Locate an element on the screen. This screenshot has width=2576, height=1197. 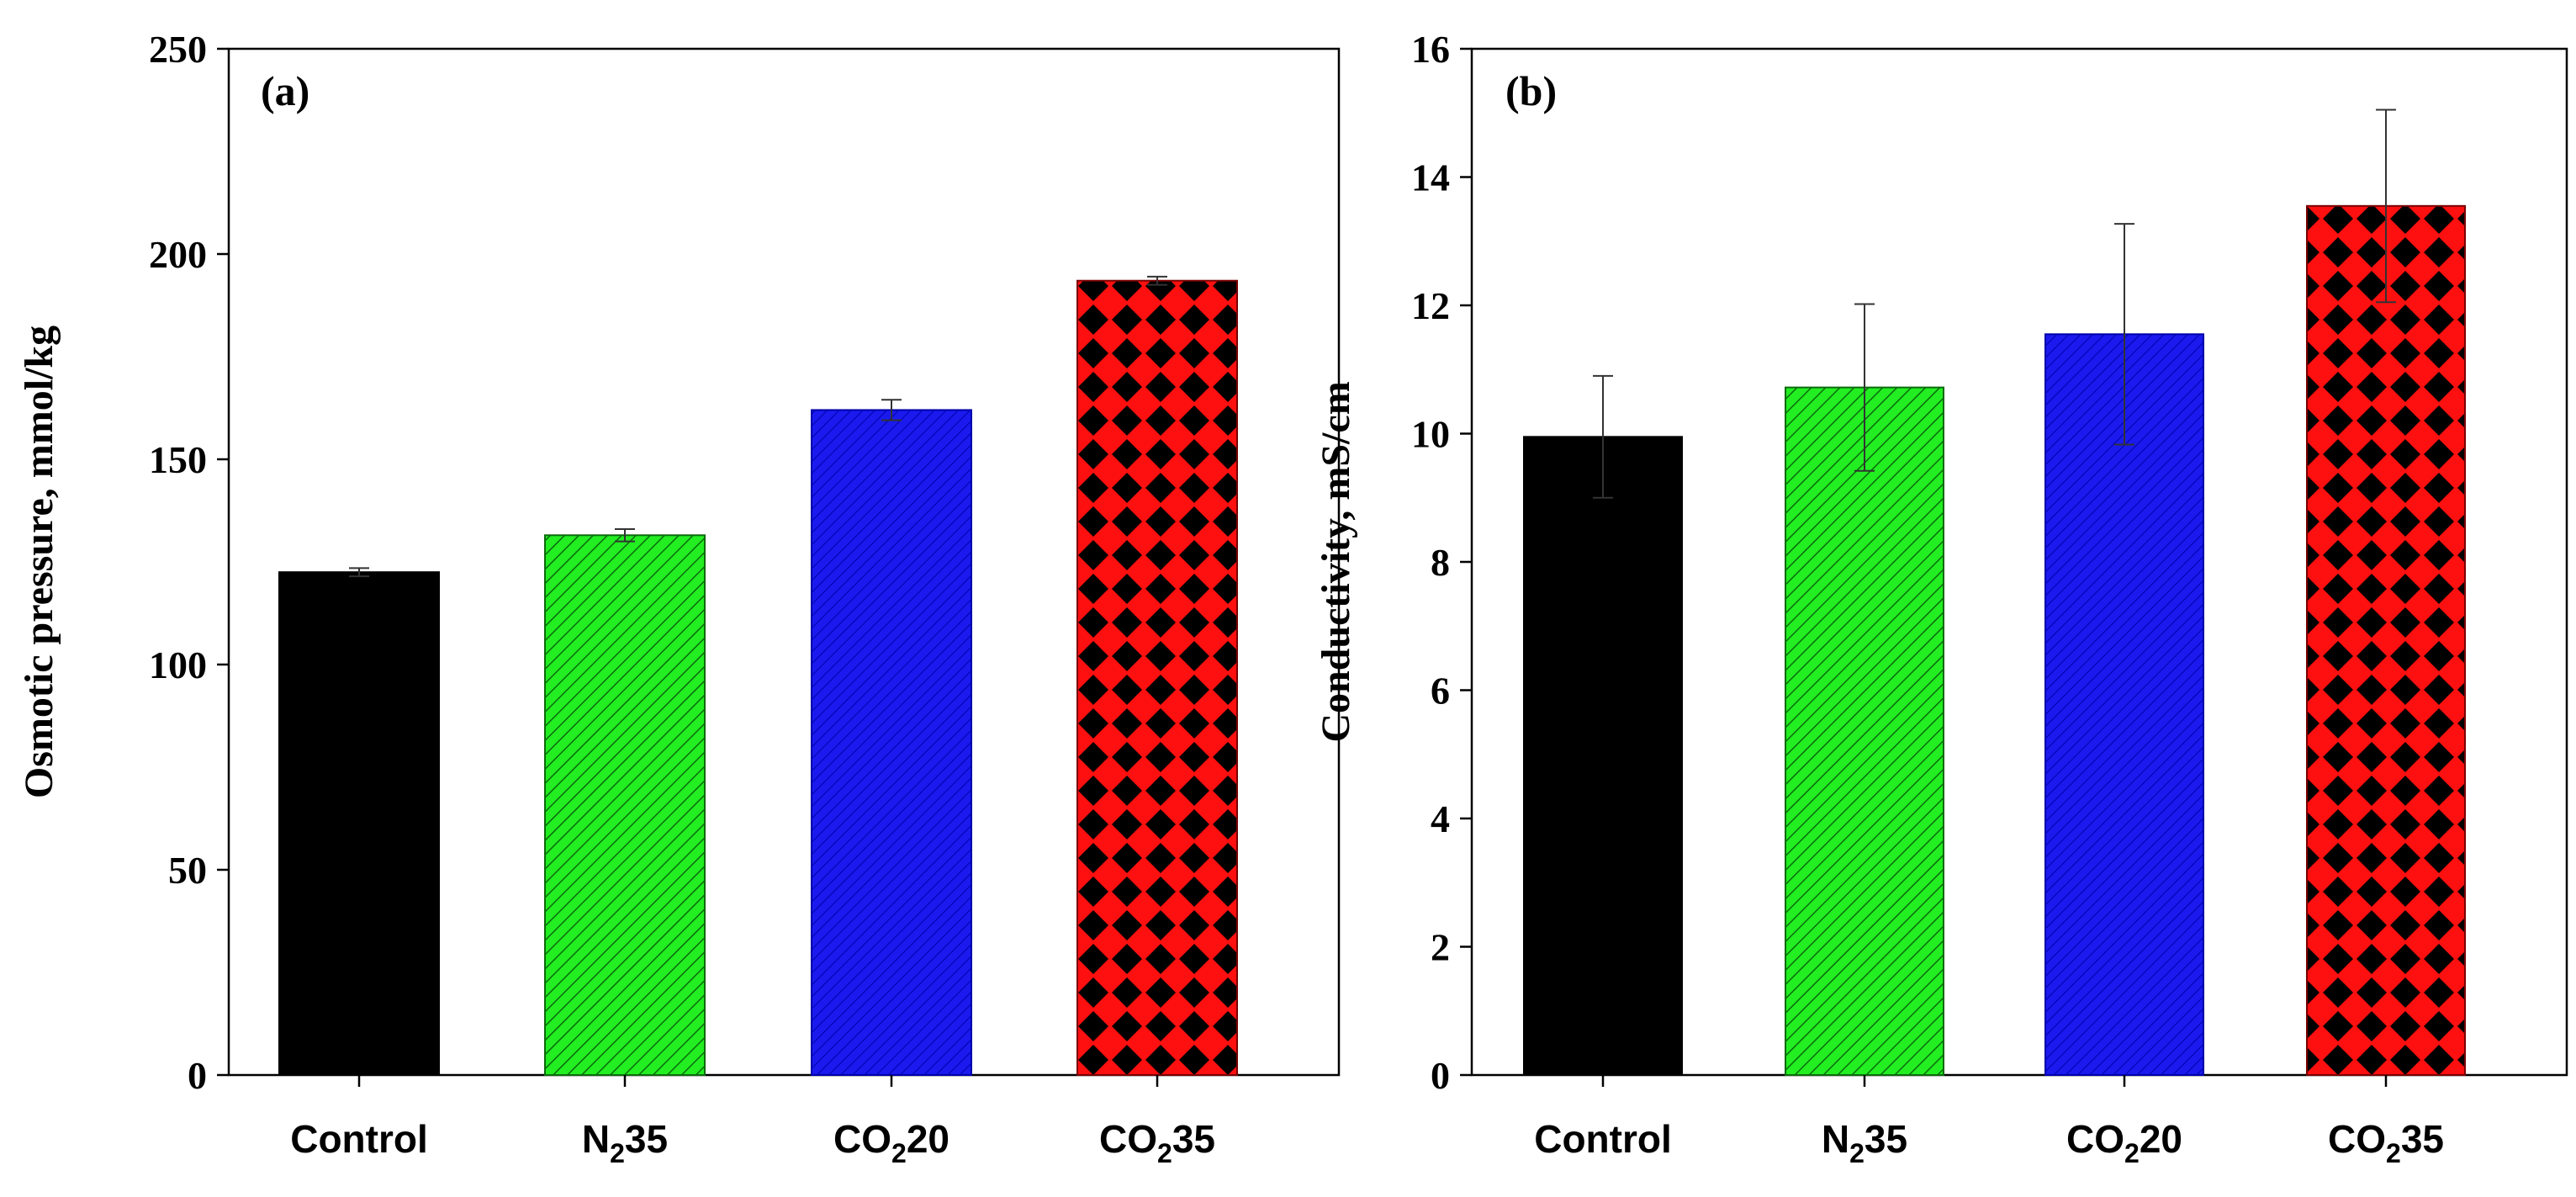
panel-label-b: (b) is located at coordinates (1531, 91).